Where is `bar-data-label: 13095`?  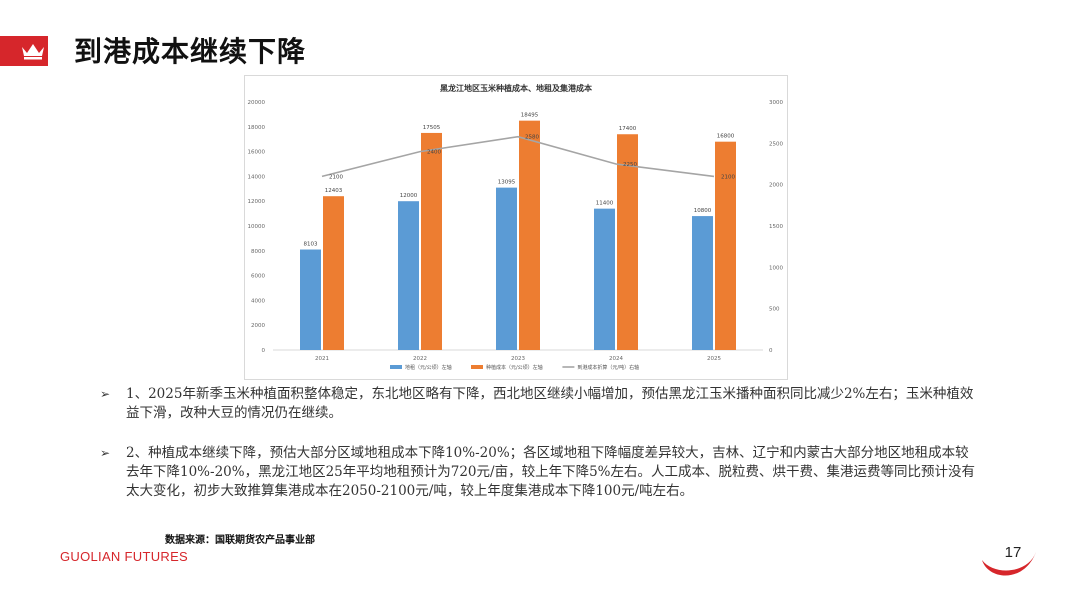 bar-data-label: 13095 is located at coordinates (507, 183).